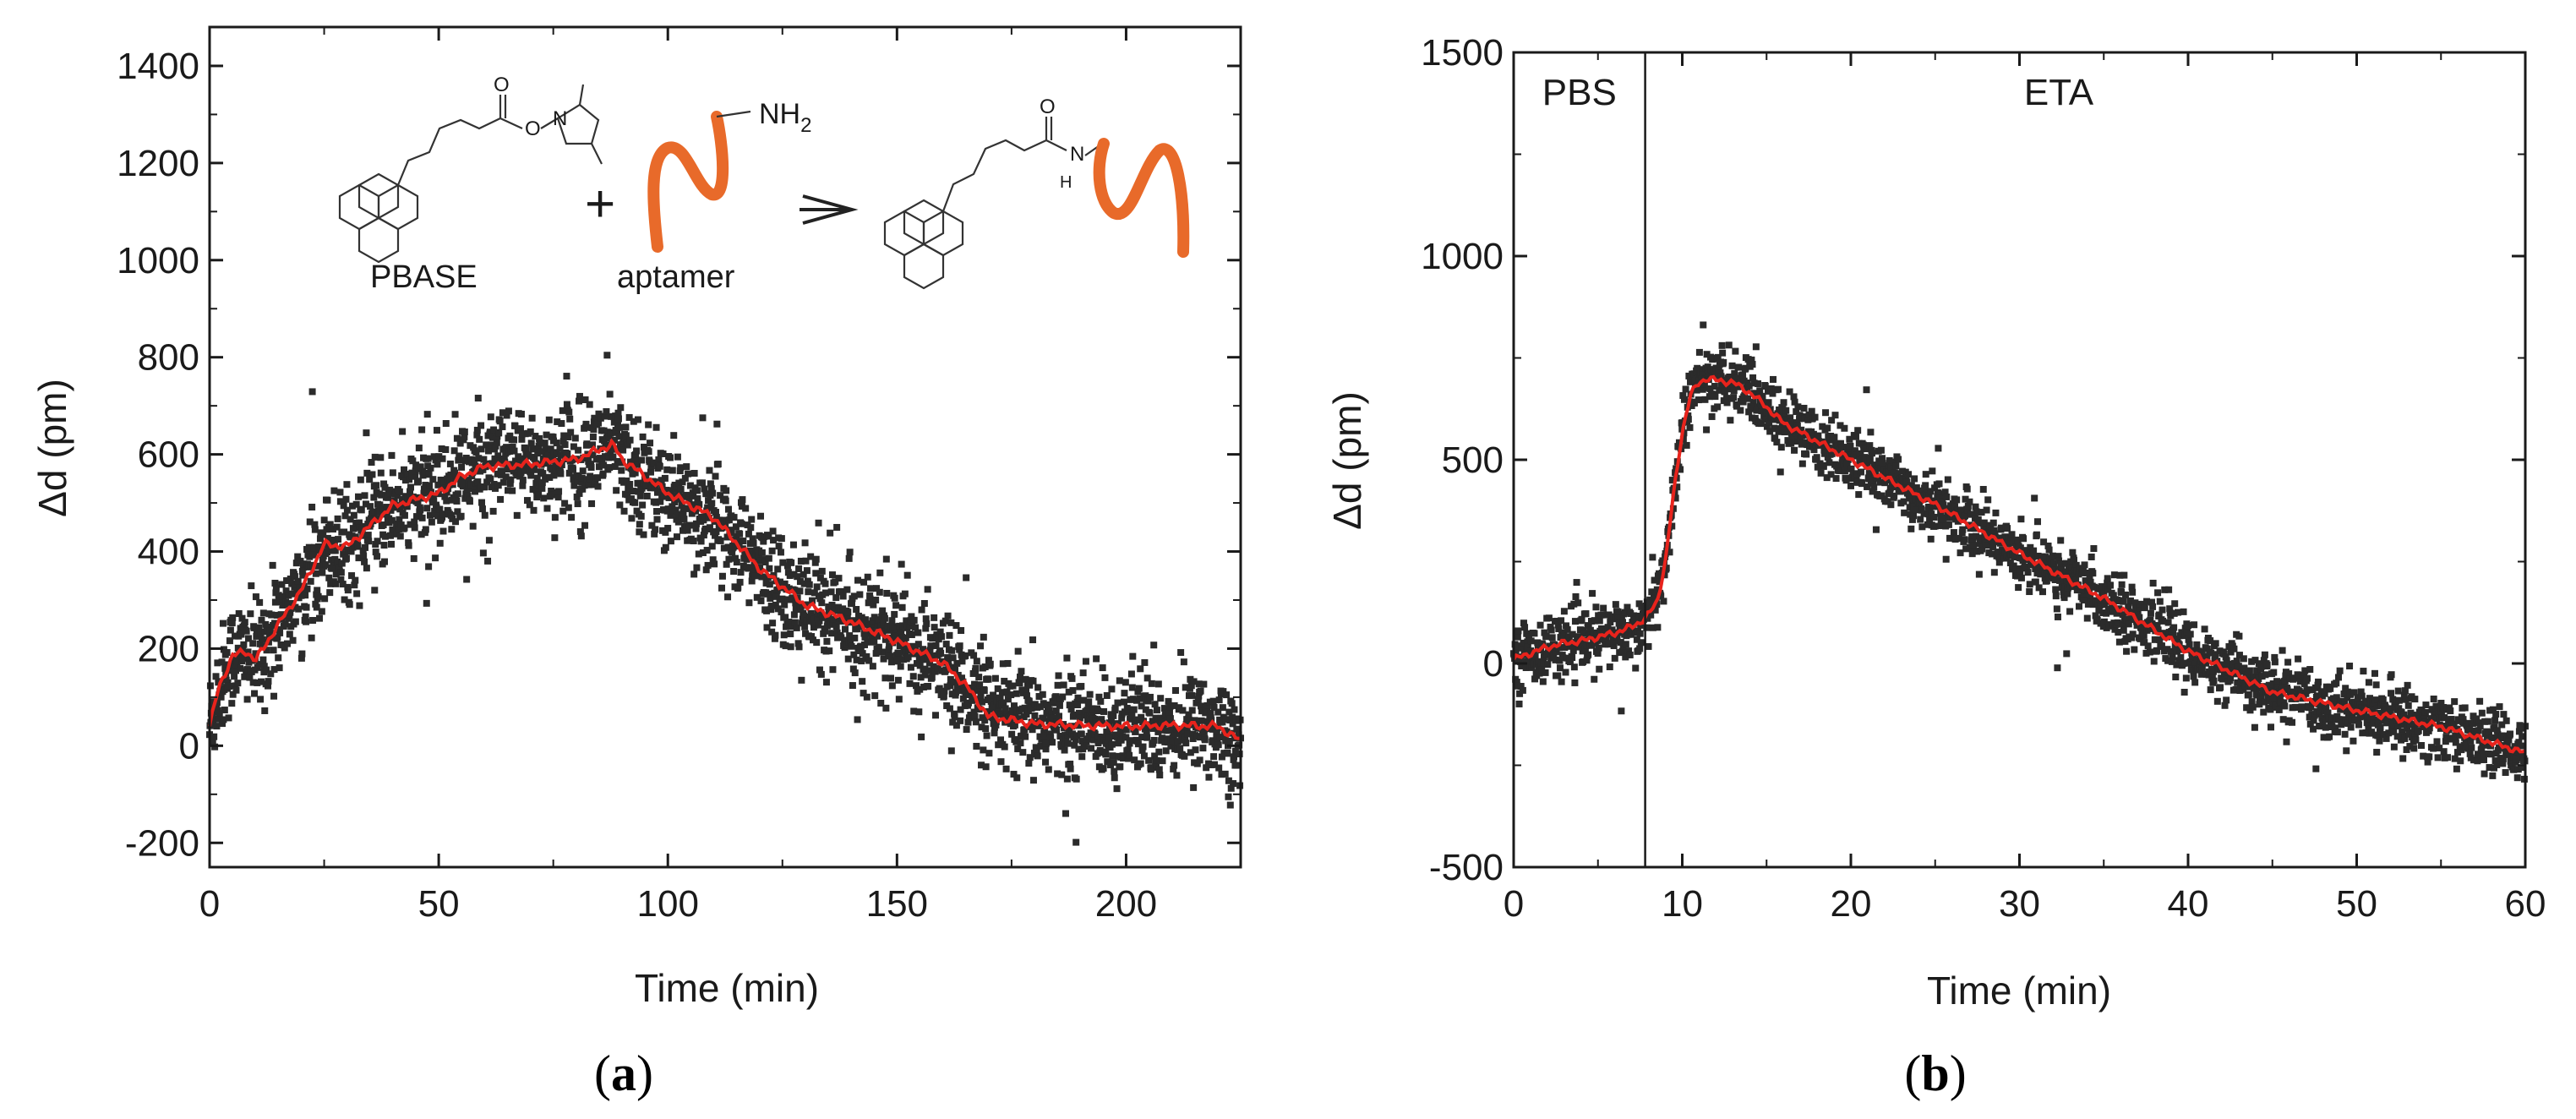 The width and height of the screenshot is (2576, 1119). What do you see at coordinates (1579, 93) in the screenshot?
I see `region-label-pbs: PBS` at bounding box center [1579, 93].